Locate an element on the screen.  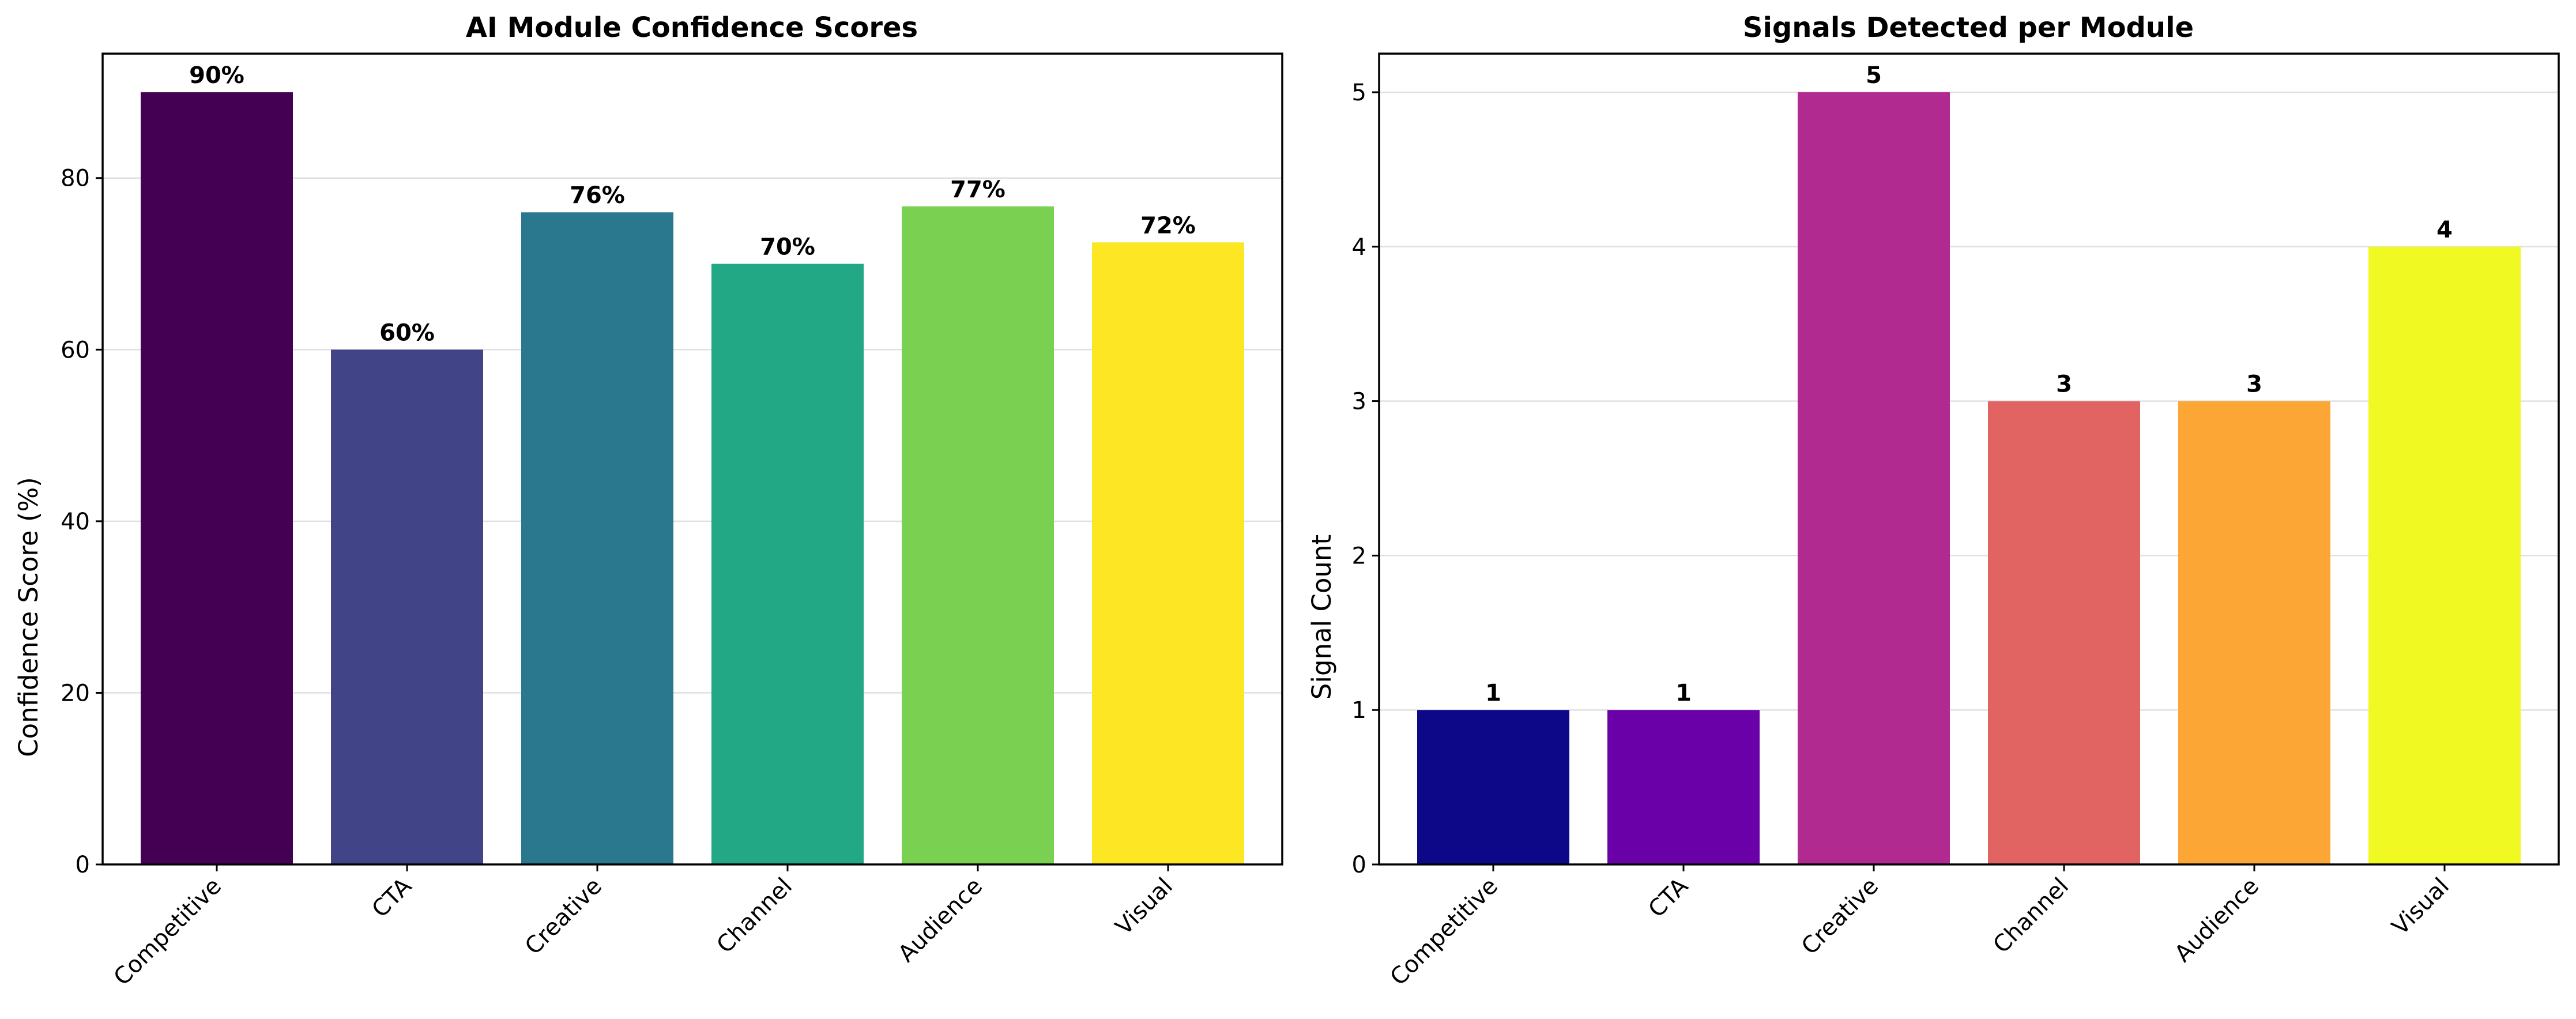
y-tick-label: 40 is located at coordinates (75, 522).